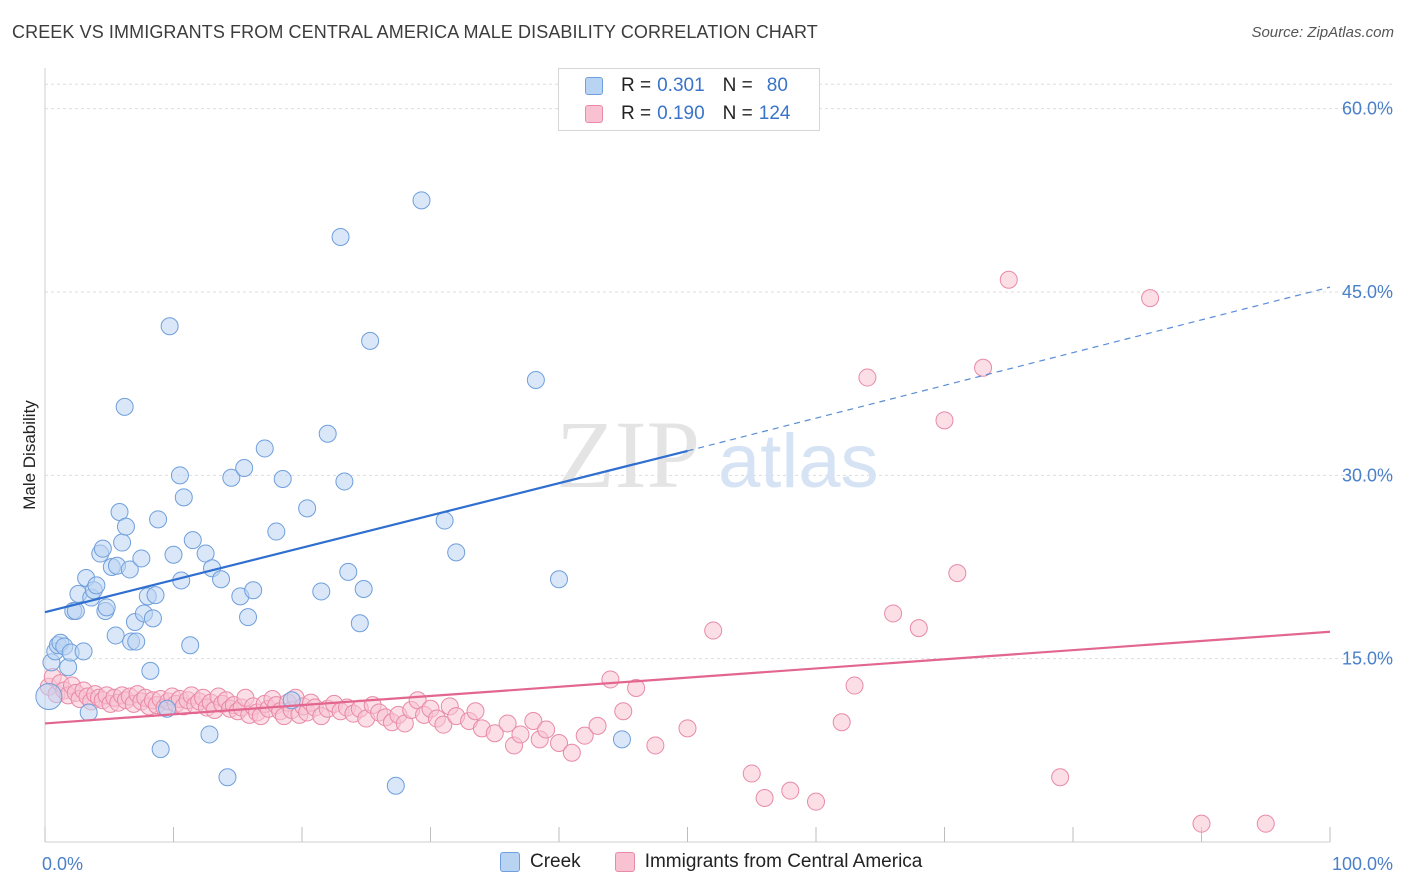 The image size is (1406, 892). I want to click on legend-n-value: 80, so click(777, 85).